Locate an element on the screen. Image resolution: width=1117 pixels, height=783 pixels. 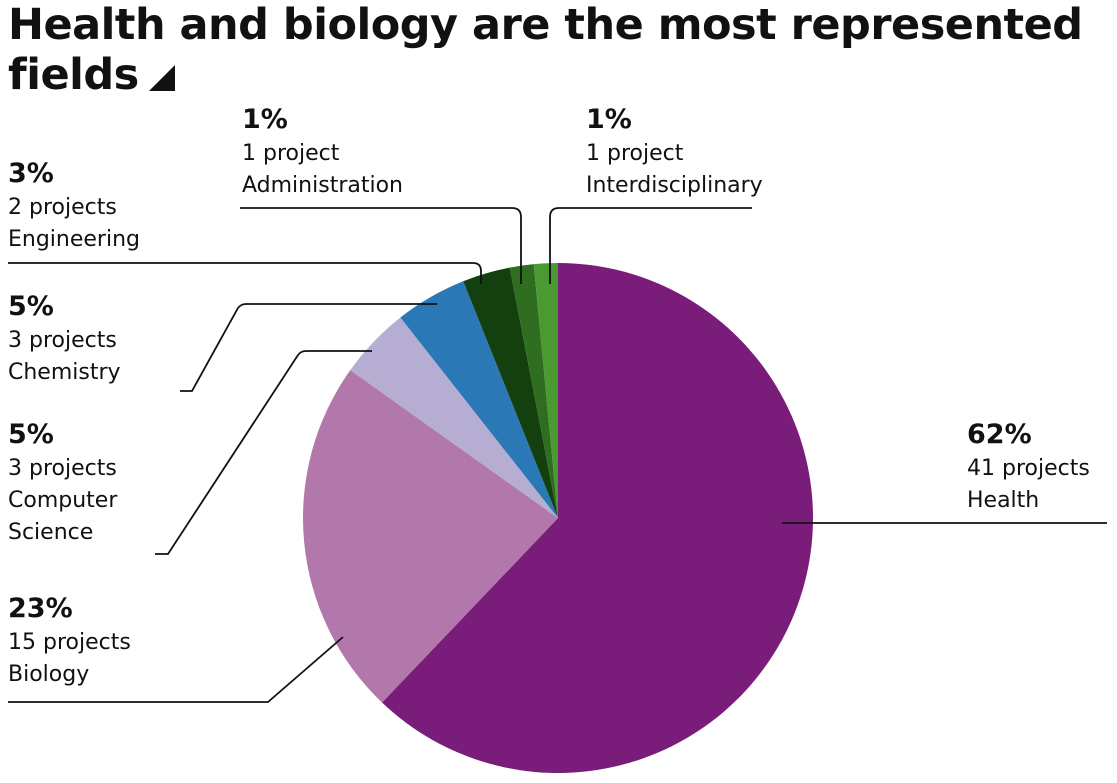
label-health: 62% 41 projects Health is located at coordinates (1028, 467).